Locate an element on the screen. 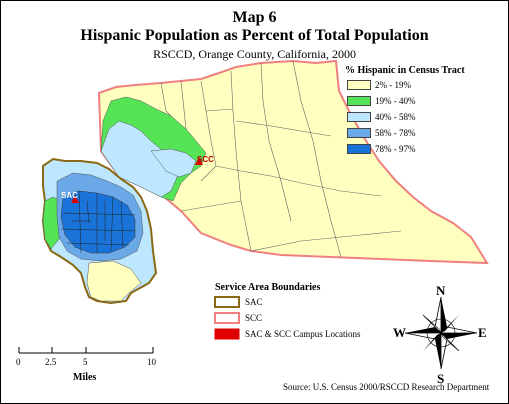 This screenshot has height=404, width=509. scc-campus-marker is located at coordinates (199, 161).